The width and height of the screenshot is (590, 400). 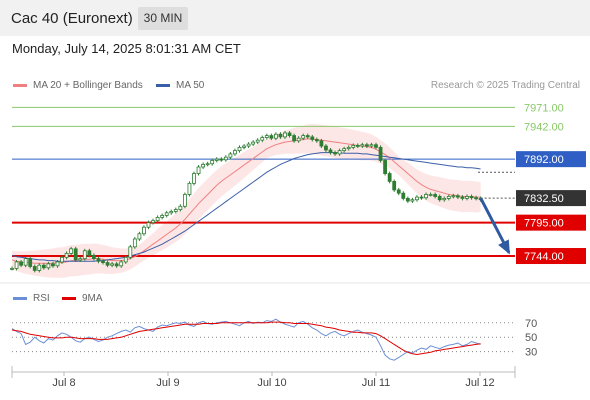 What do you see at coordinates (531, 338) in the screenshot?
I see `rsi-tick-50: 50` at bounding box center [531, 338].